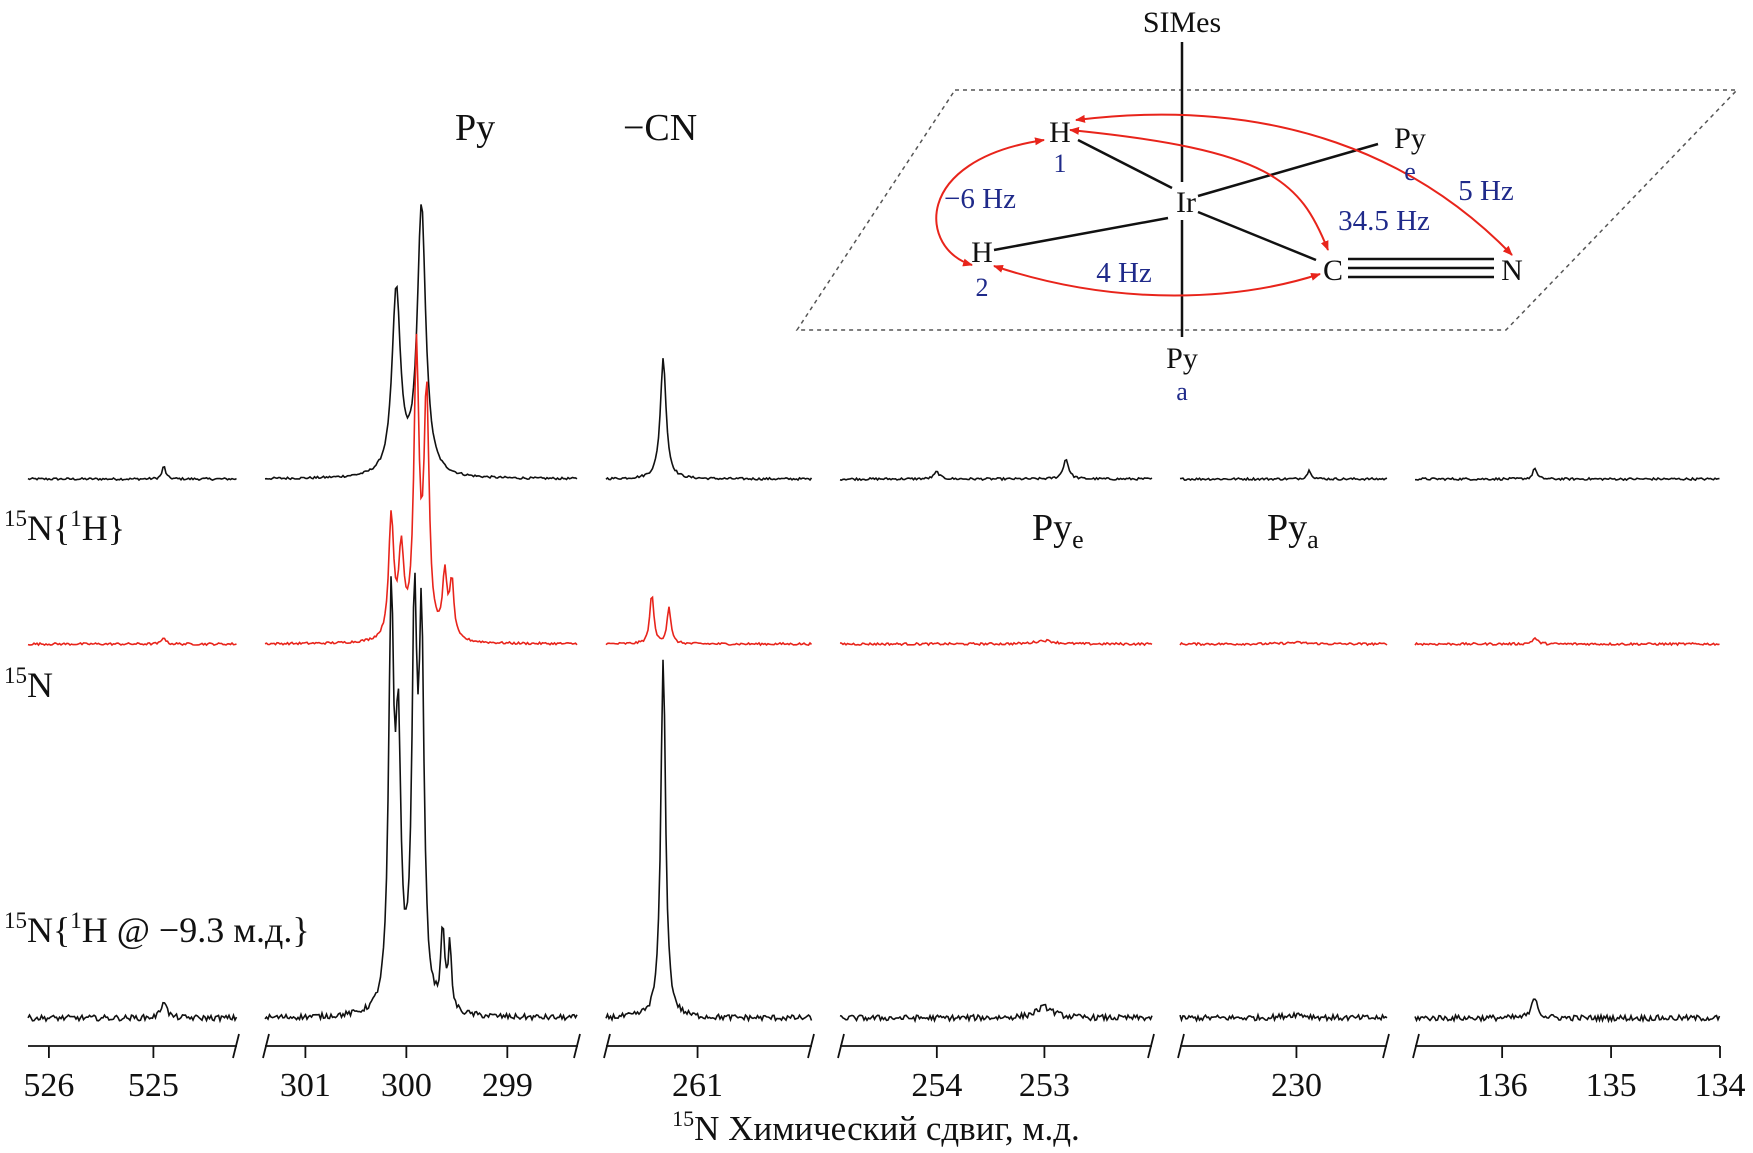 Image resolution: width=1753 pixels, height=1153 pixels. I want to click on atom-h1-number: 1, so click(1060, 163).